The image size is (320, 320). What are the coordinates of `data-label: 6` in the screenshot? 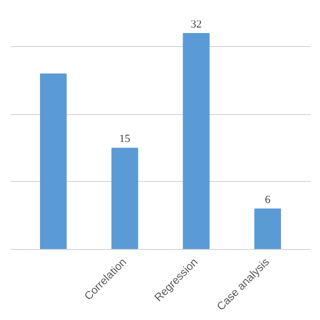 It's located at (267, 200).